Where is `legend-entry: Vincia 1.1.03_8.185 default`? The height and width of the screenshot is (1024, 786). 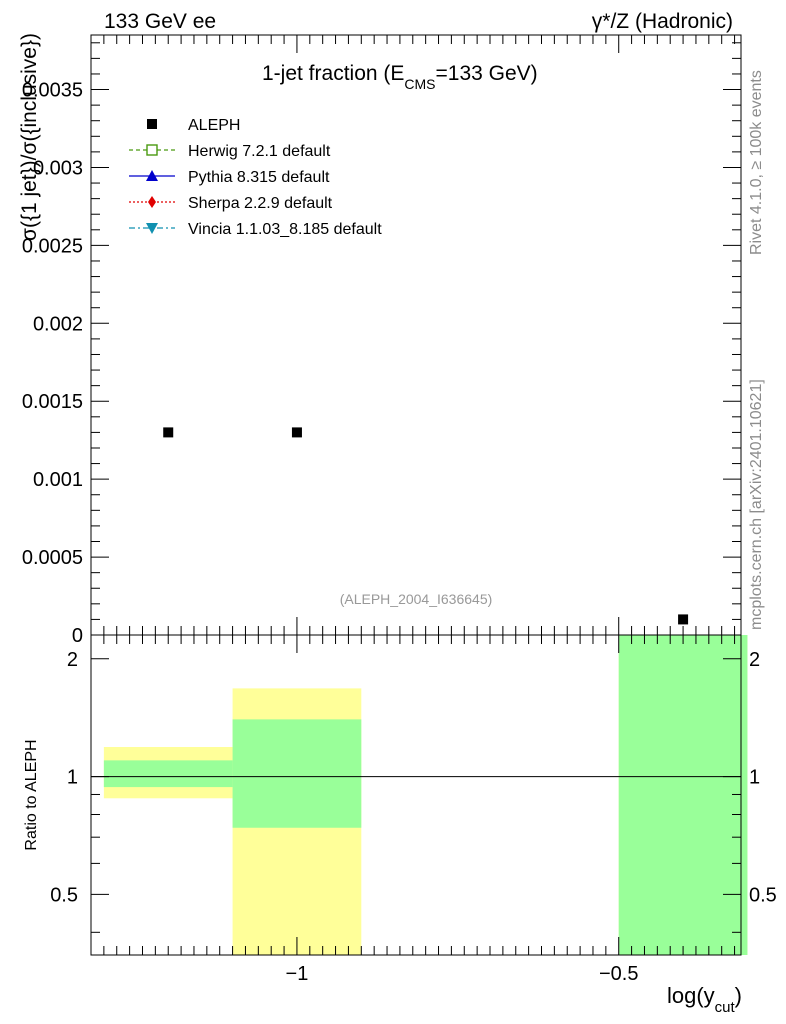
legend-entry: Vincia 1.1.03_8.185 default is located at coordinates (255, 229).